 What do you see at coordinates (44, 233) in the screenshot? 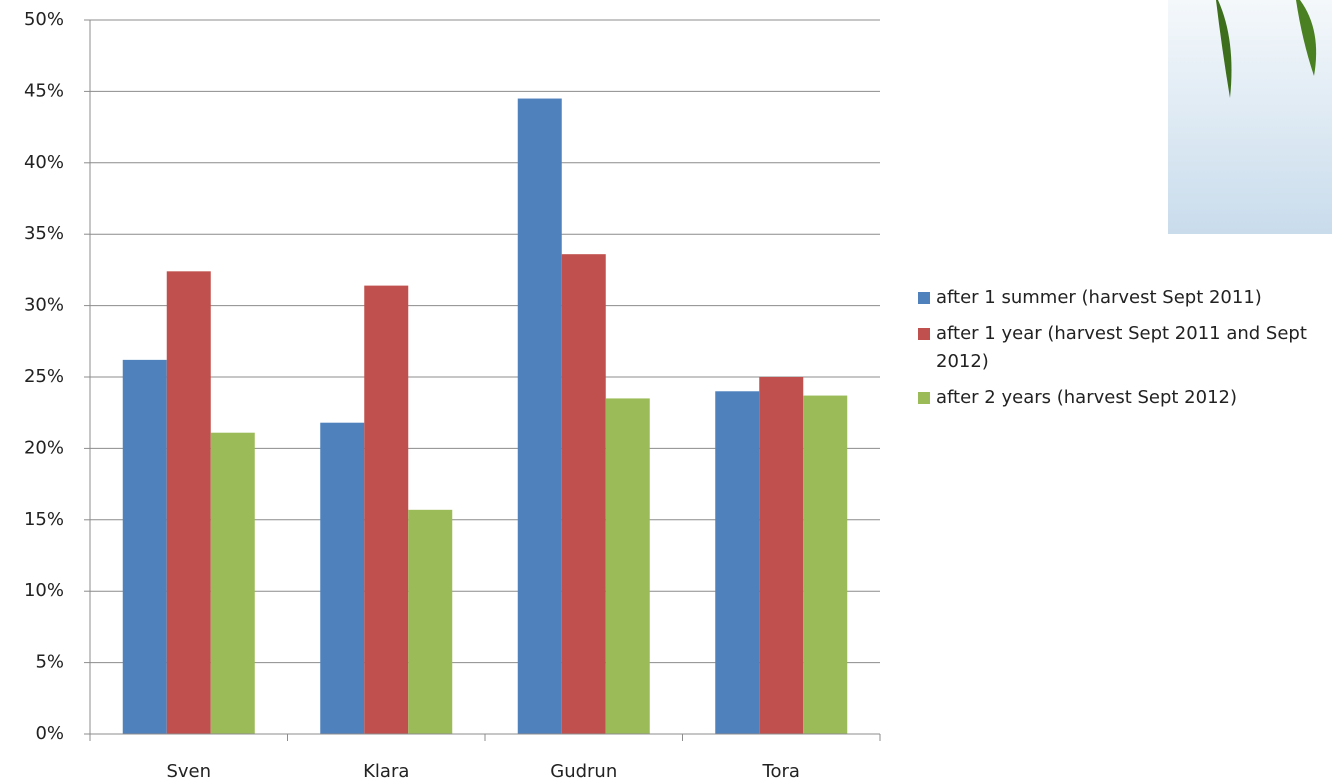
I see `y-tick-label: 35%` at bounding box center [44, 233].